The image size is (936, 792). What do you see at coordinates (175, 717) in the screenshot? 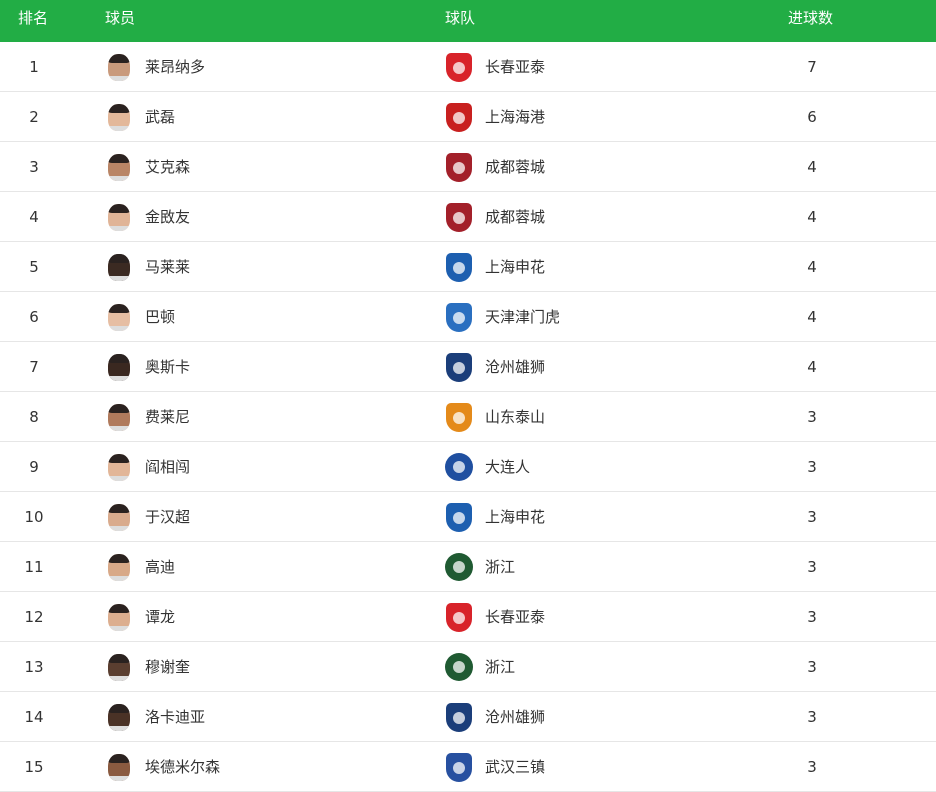
I see `player-name: 洛卡迪亚` at bounding box center [175, 717].